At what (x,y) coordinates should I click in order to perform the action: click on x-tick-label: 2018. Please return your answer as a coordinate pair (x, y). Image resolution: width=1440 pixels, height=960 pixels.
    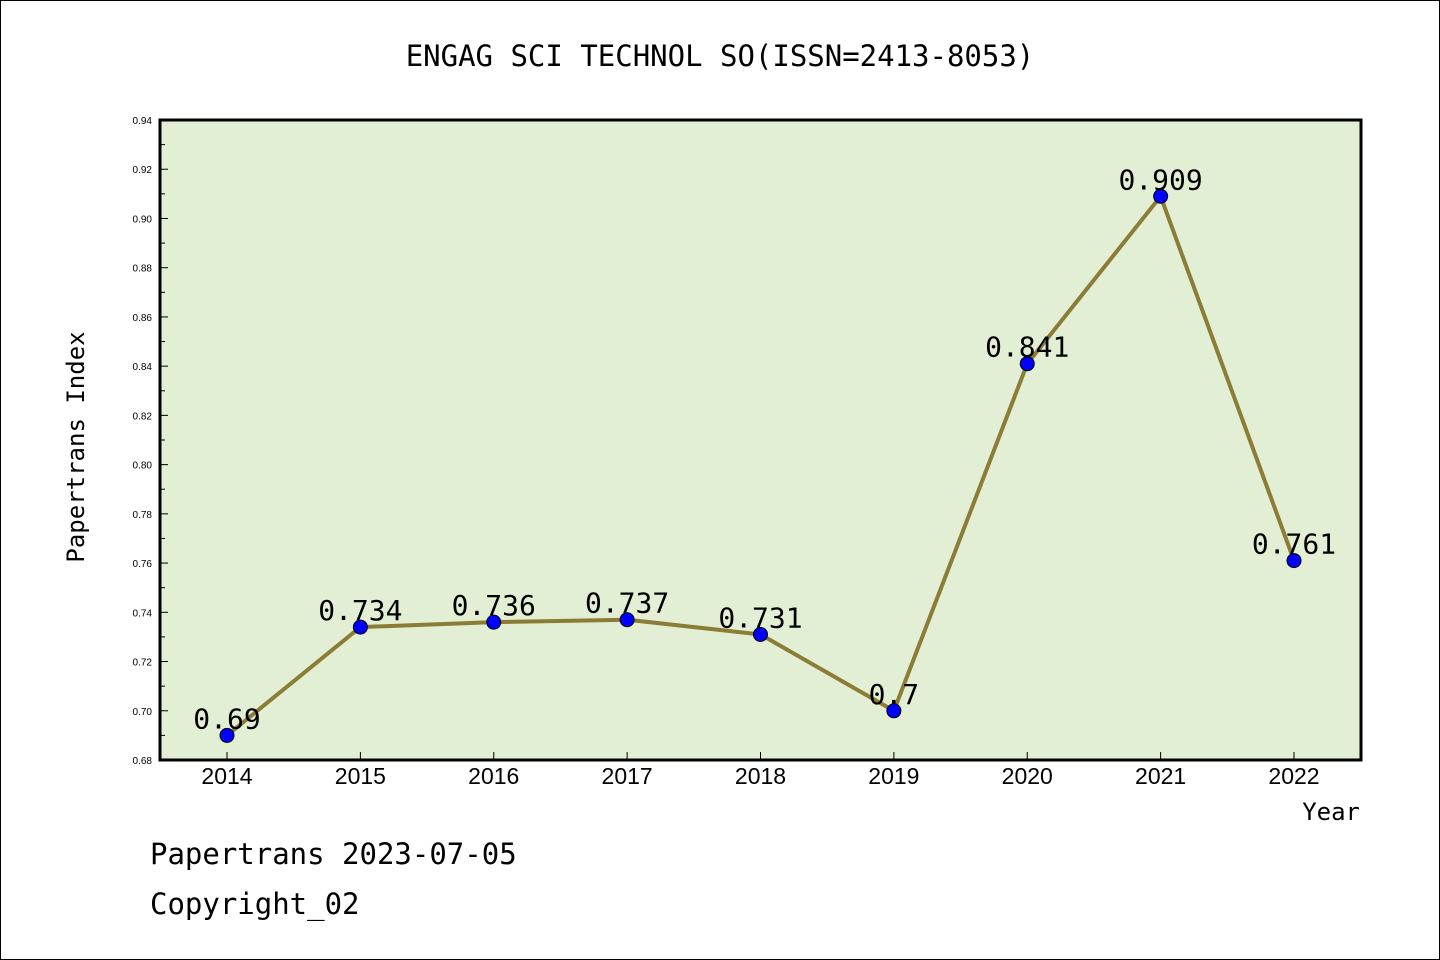
    Looking at the image, I should click on (760, 776).